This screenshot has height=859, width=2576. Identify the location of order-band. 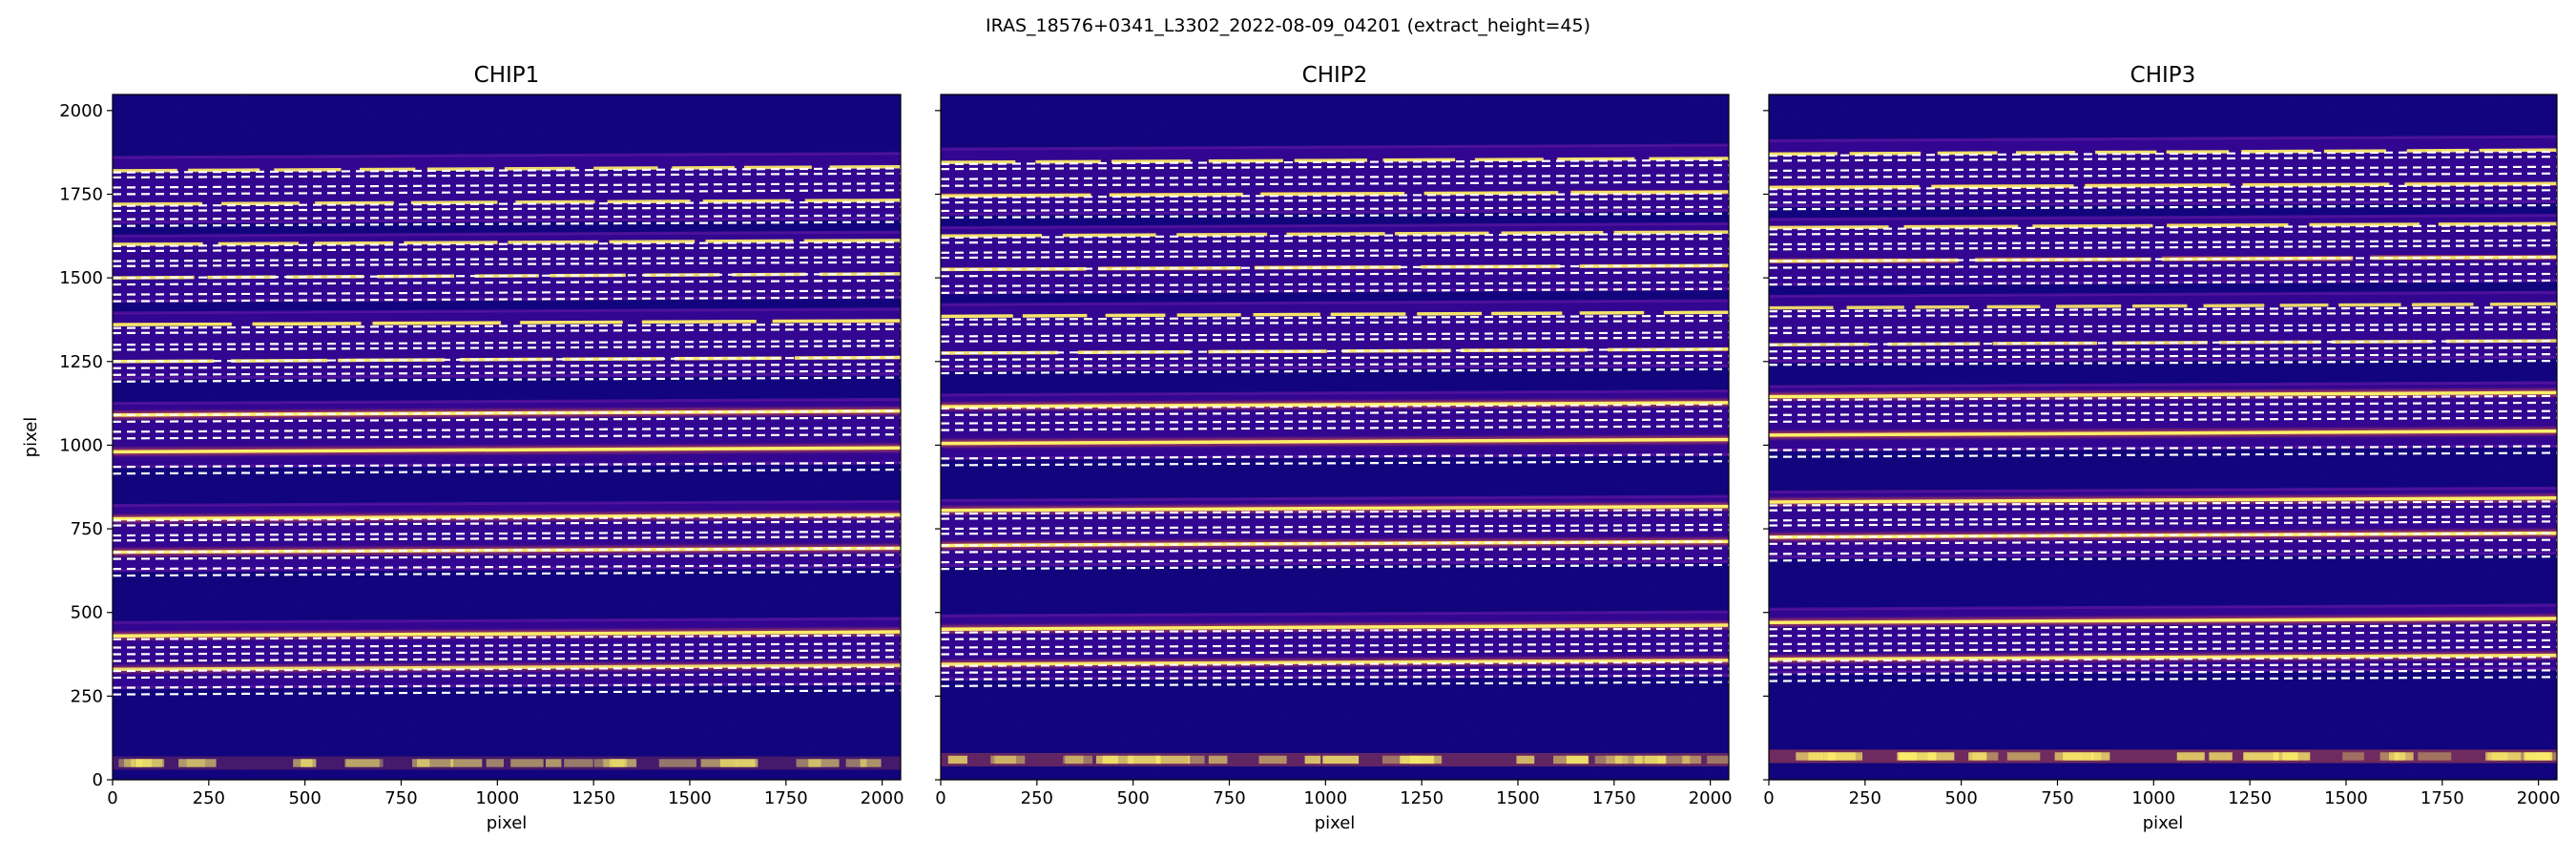
(507, 267).